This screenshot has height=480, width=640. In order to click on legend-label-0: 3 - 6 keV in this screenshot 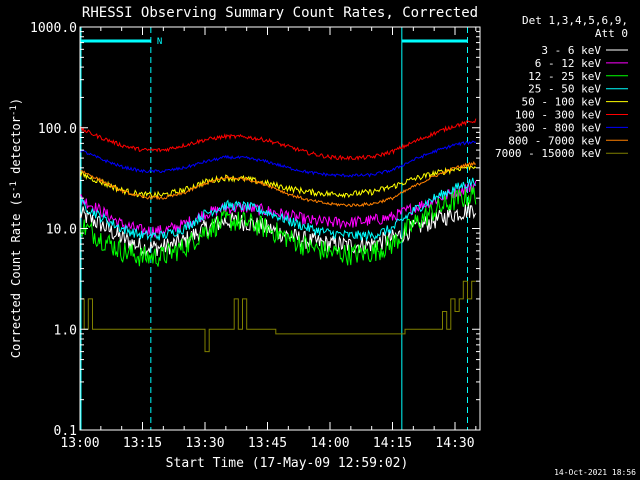, I will do `click(571, 50)`.